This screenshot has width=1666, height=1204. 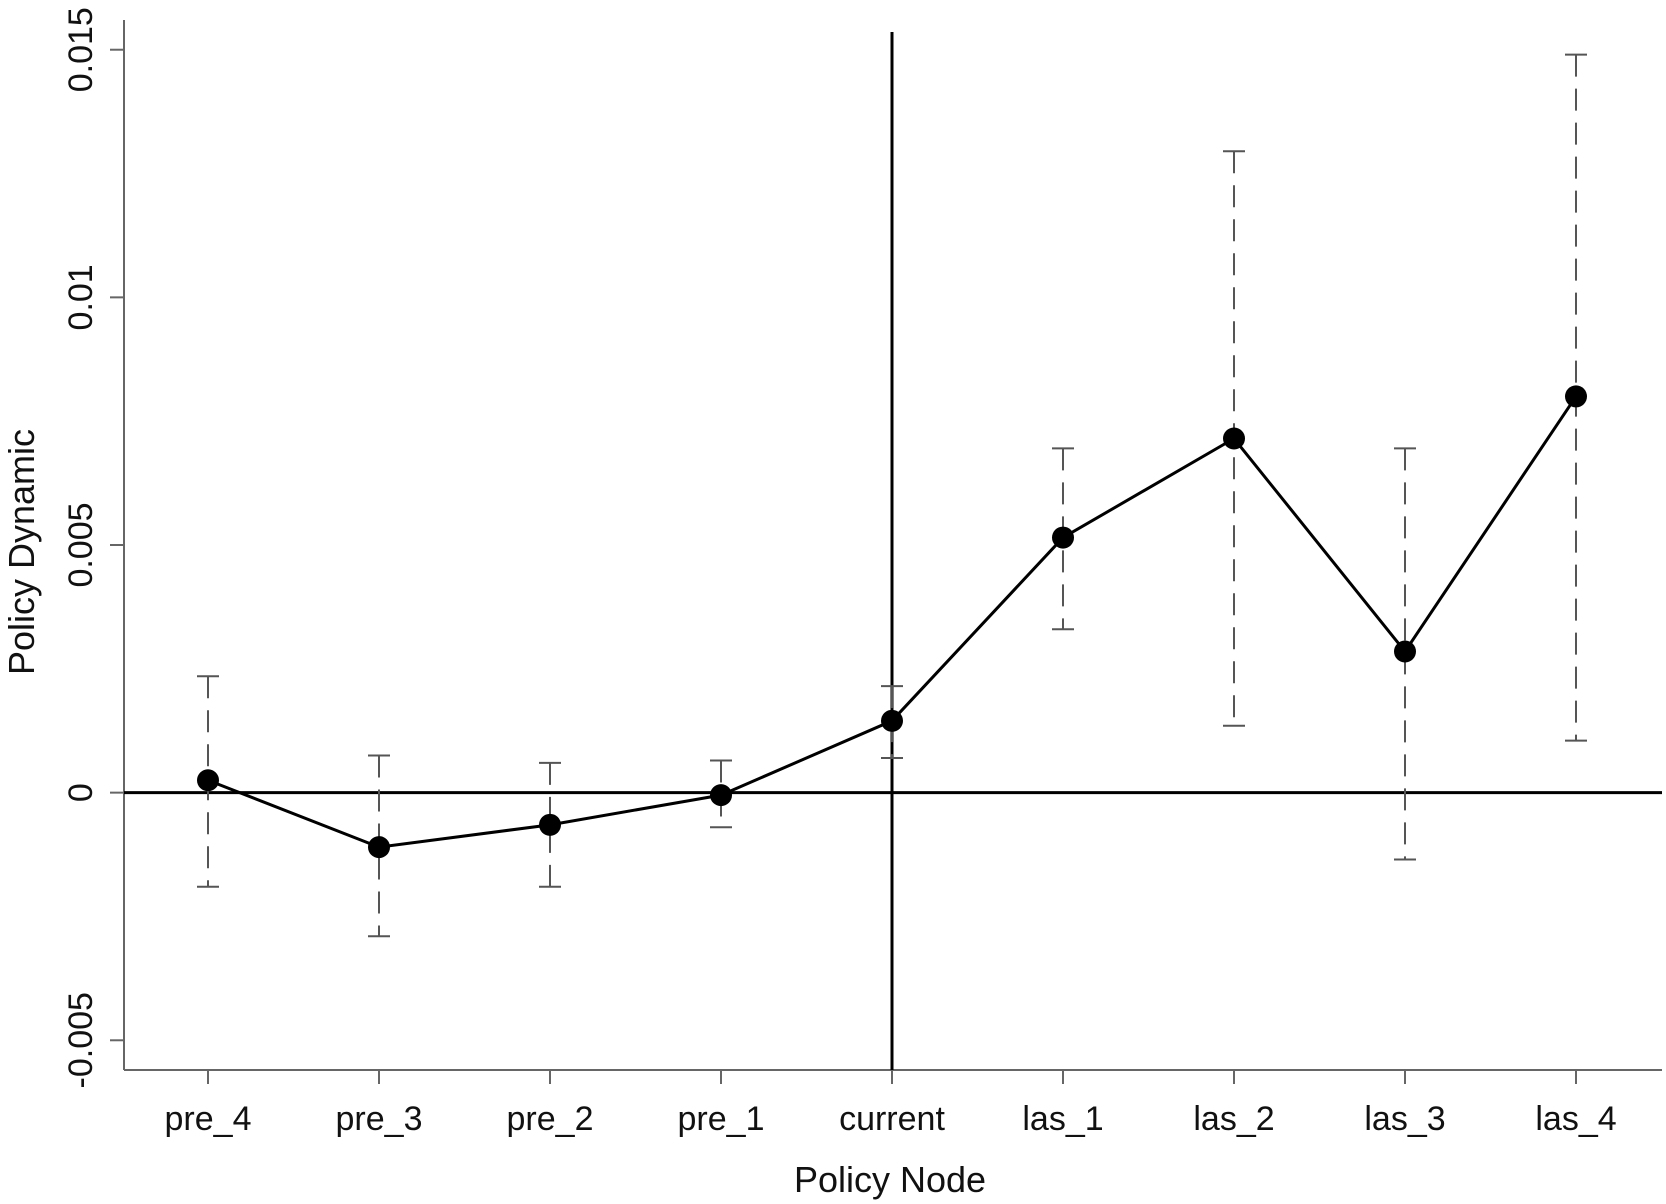 What do you see at coordinates (81, 49) in the screenshot?
I see `y-tick-label: 0.015` at bounding box center [81, 49].